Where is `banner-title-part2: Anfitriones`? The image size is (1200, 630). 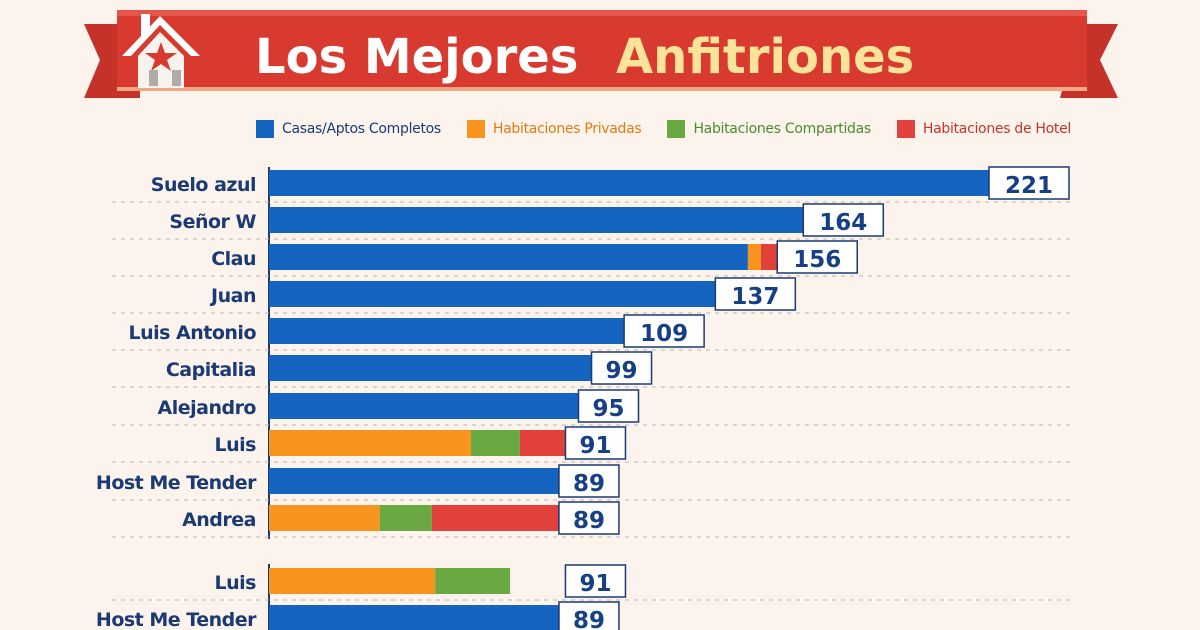
banner-title-part2: Anfitriones is located at coordinates (765, 57).